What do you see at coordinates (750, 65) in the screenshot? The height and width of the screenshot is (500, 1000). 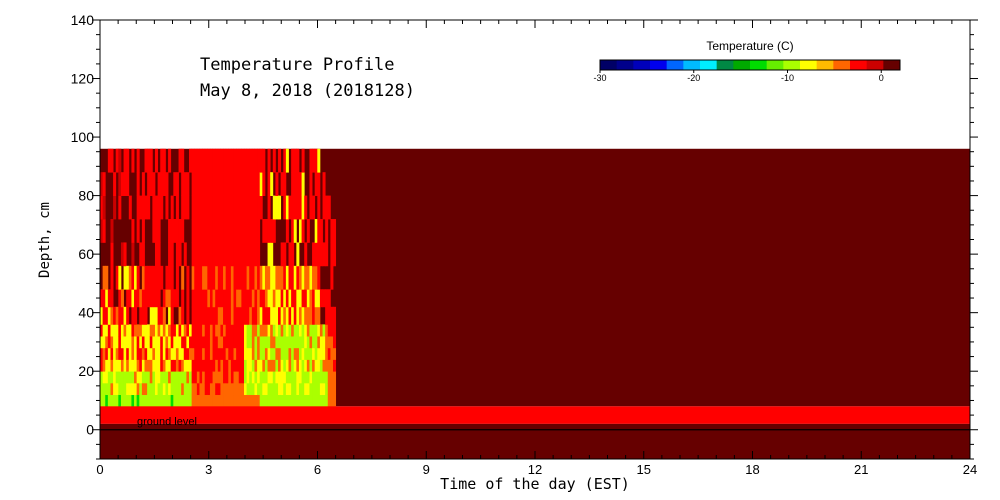 I see `colorbar-frame` at bounding box center [750, 65].